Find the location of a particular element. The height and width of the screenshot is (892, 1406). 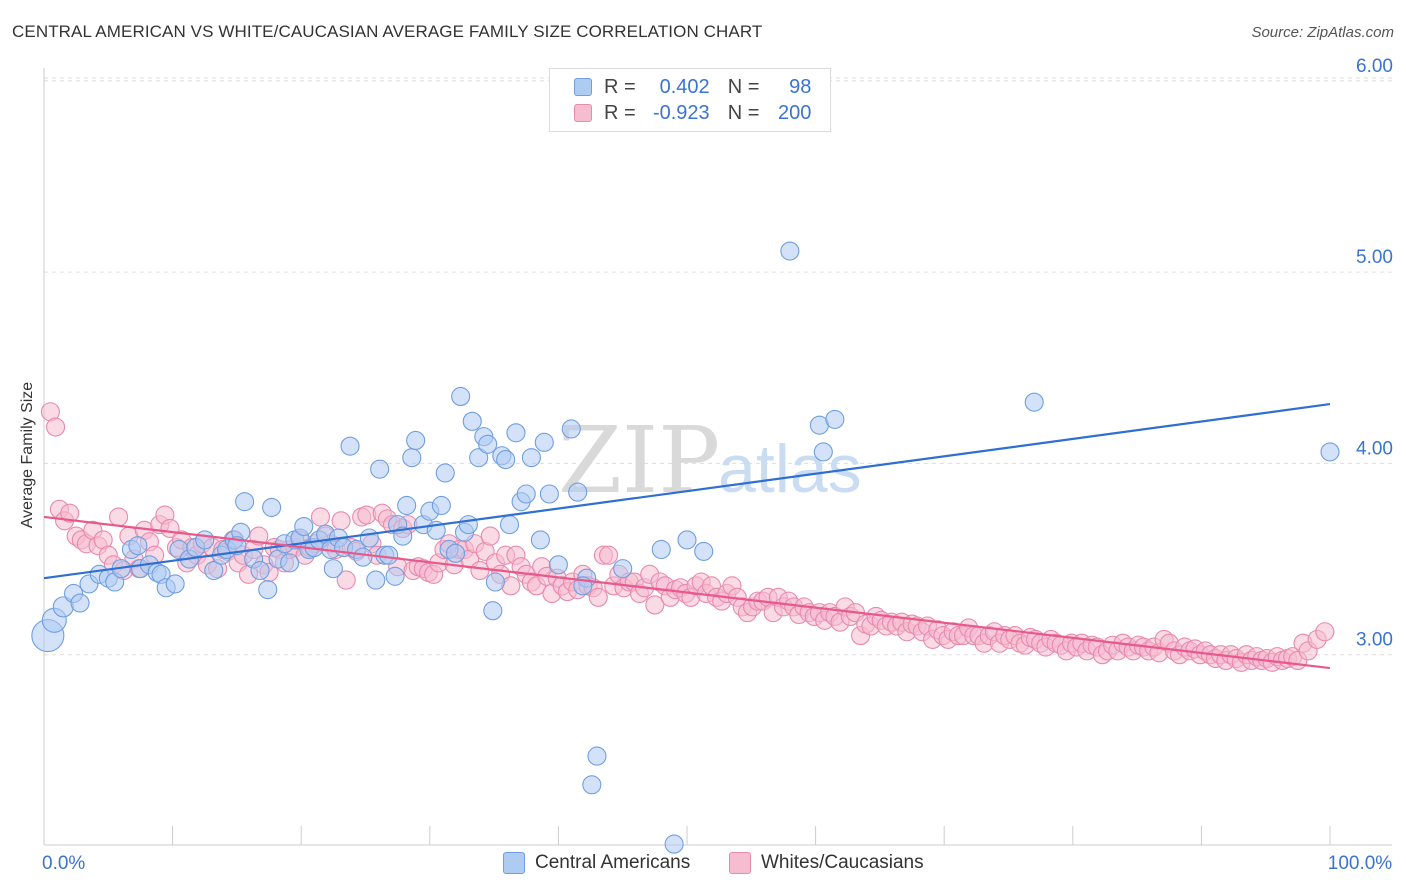

y-tick-label: 4.00 is located at coordinates (1374, 448).